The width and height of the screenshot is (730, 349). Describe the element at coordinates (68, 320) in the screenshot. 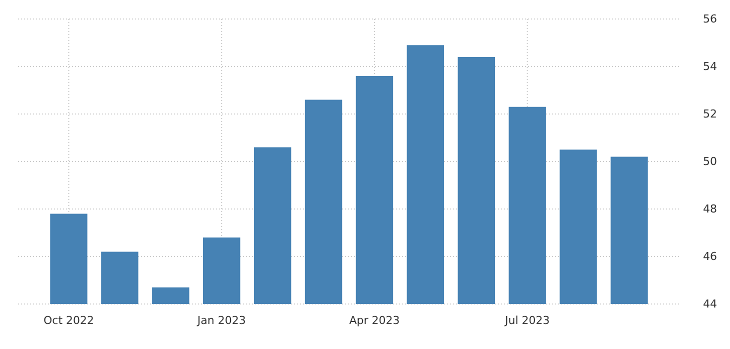

I see `x-tick-label: Oct 2022` at that location.